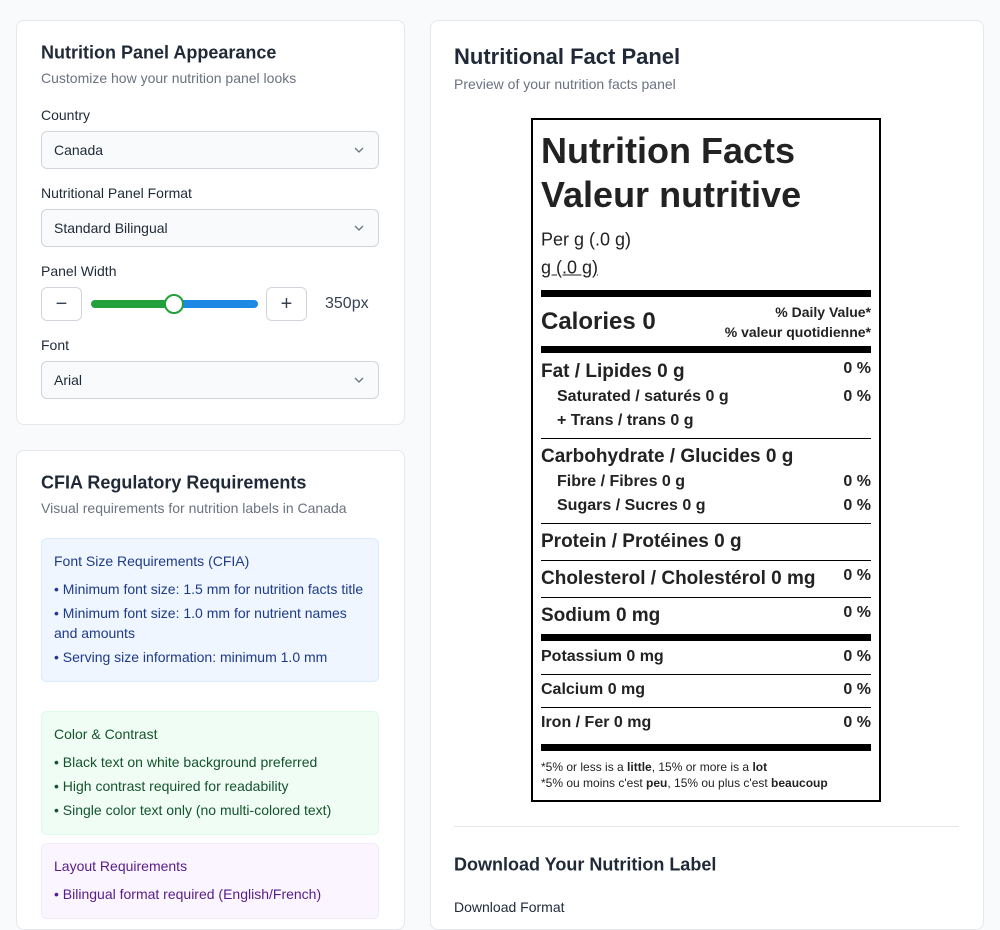 The width and height of the screenshot is (1000, 930). I want to click on nutrient-name: Fibre / Fibres 0 g, so click(621, 481).